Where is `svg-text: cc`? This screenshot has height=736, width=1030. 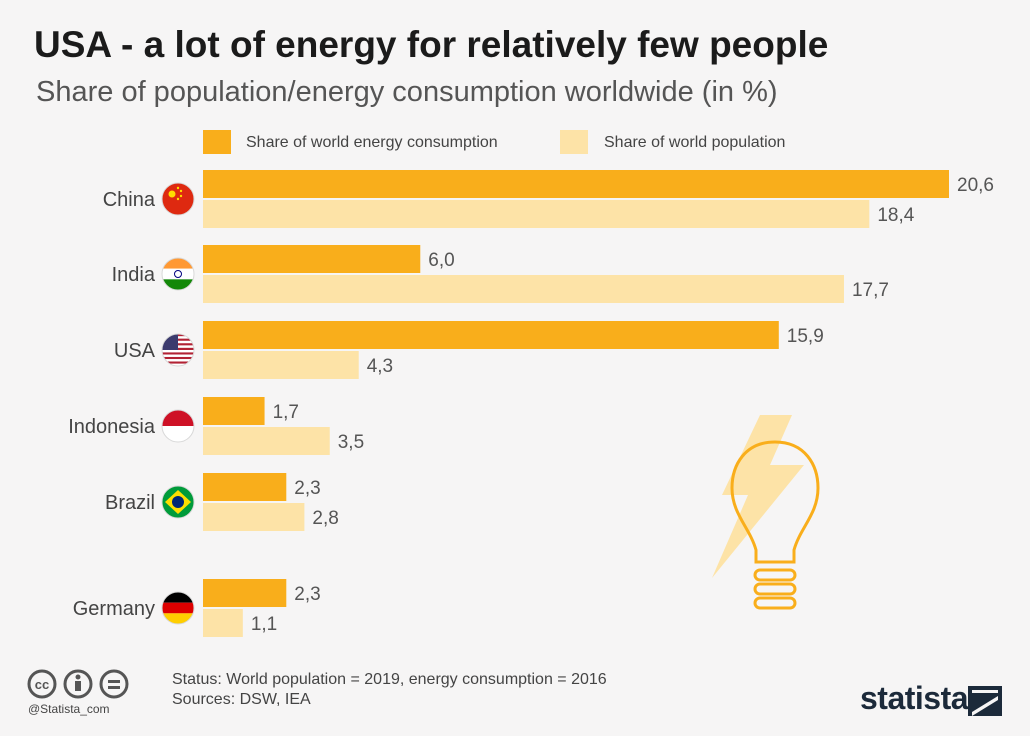 svg-text: cc is located at coordinates (42, 684).